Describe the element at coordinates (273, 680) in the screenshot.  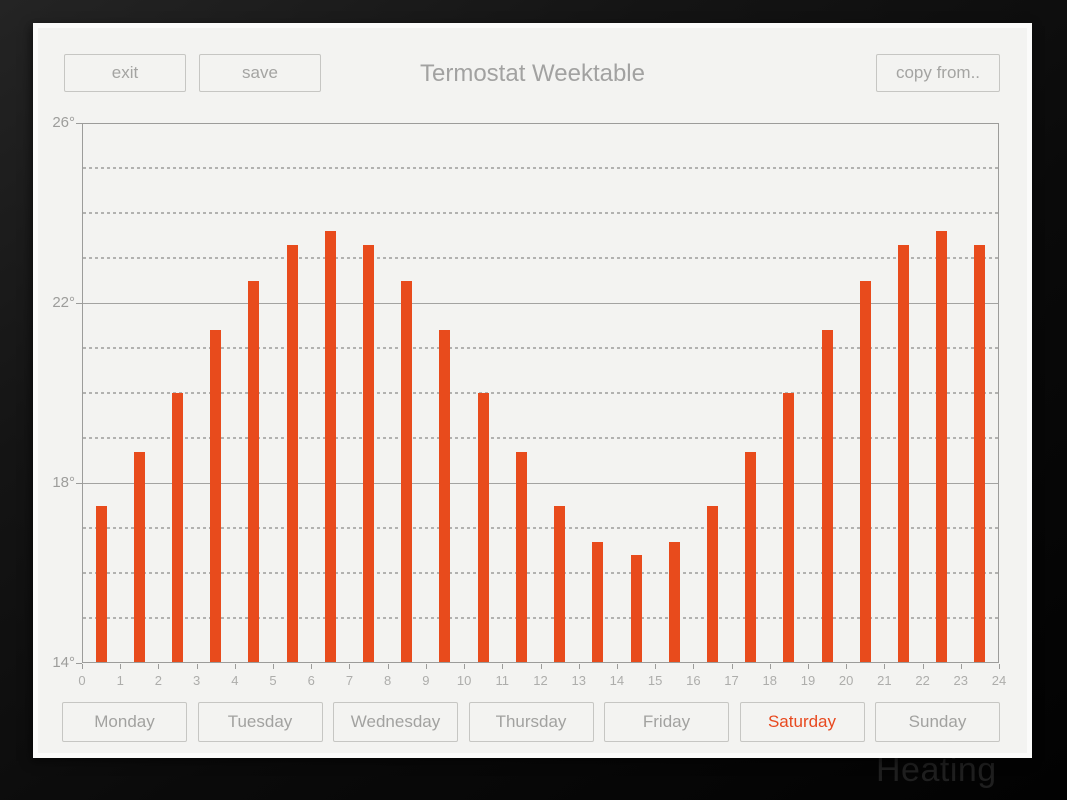
I see `x-axis-label-5: 5` at that location.